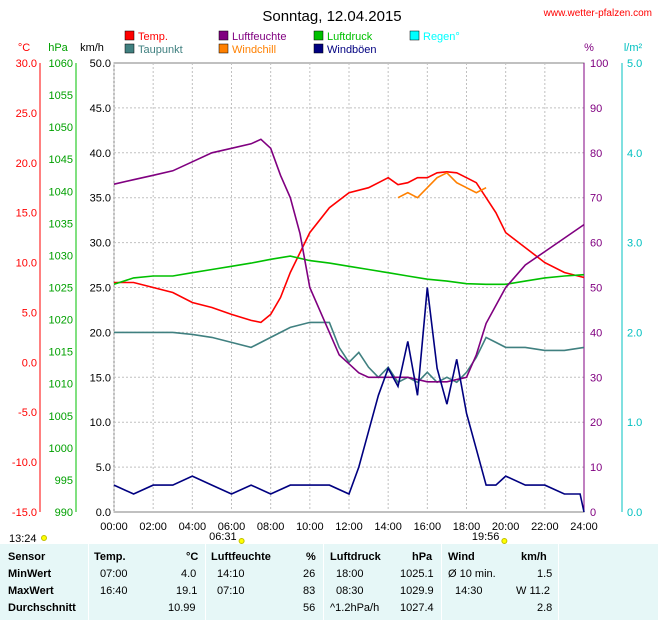 The width and height of the screenshot is (658, 620). What do you see at coordinates (258, 537) in the screenshot?
I see `sun-markers: 13:24 06:31 19:56` at bounding box center [258, 537].